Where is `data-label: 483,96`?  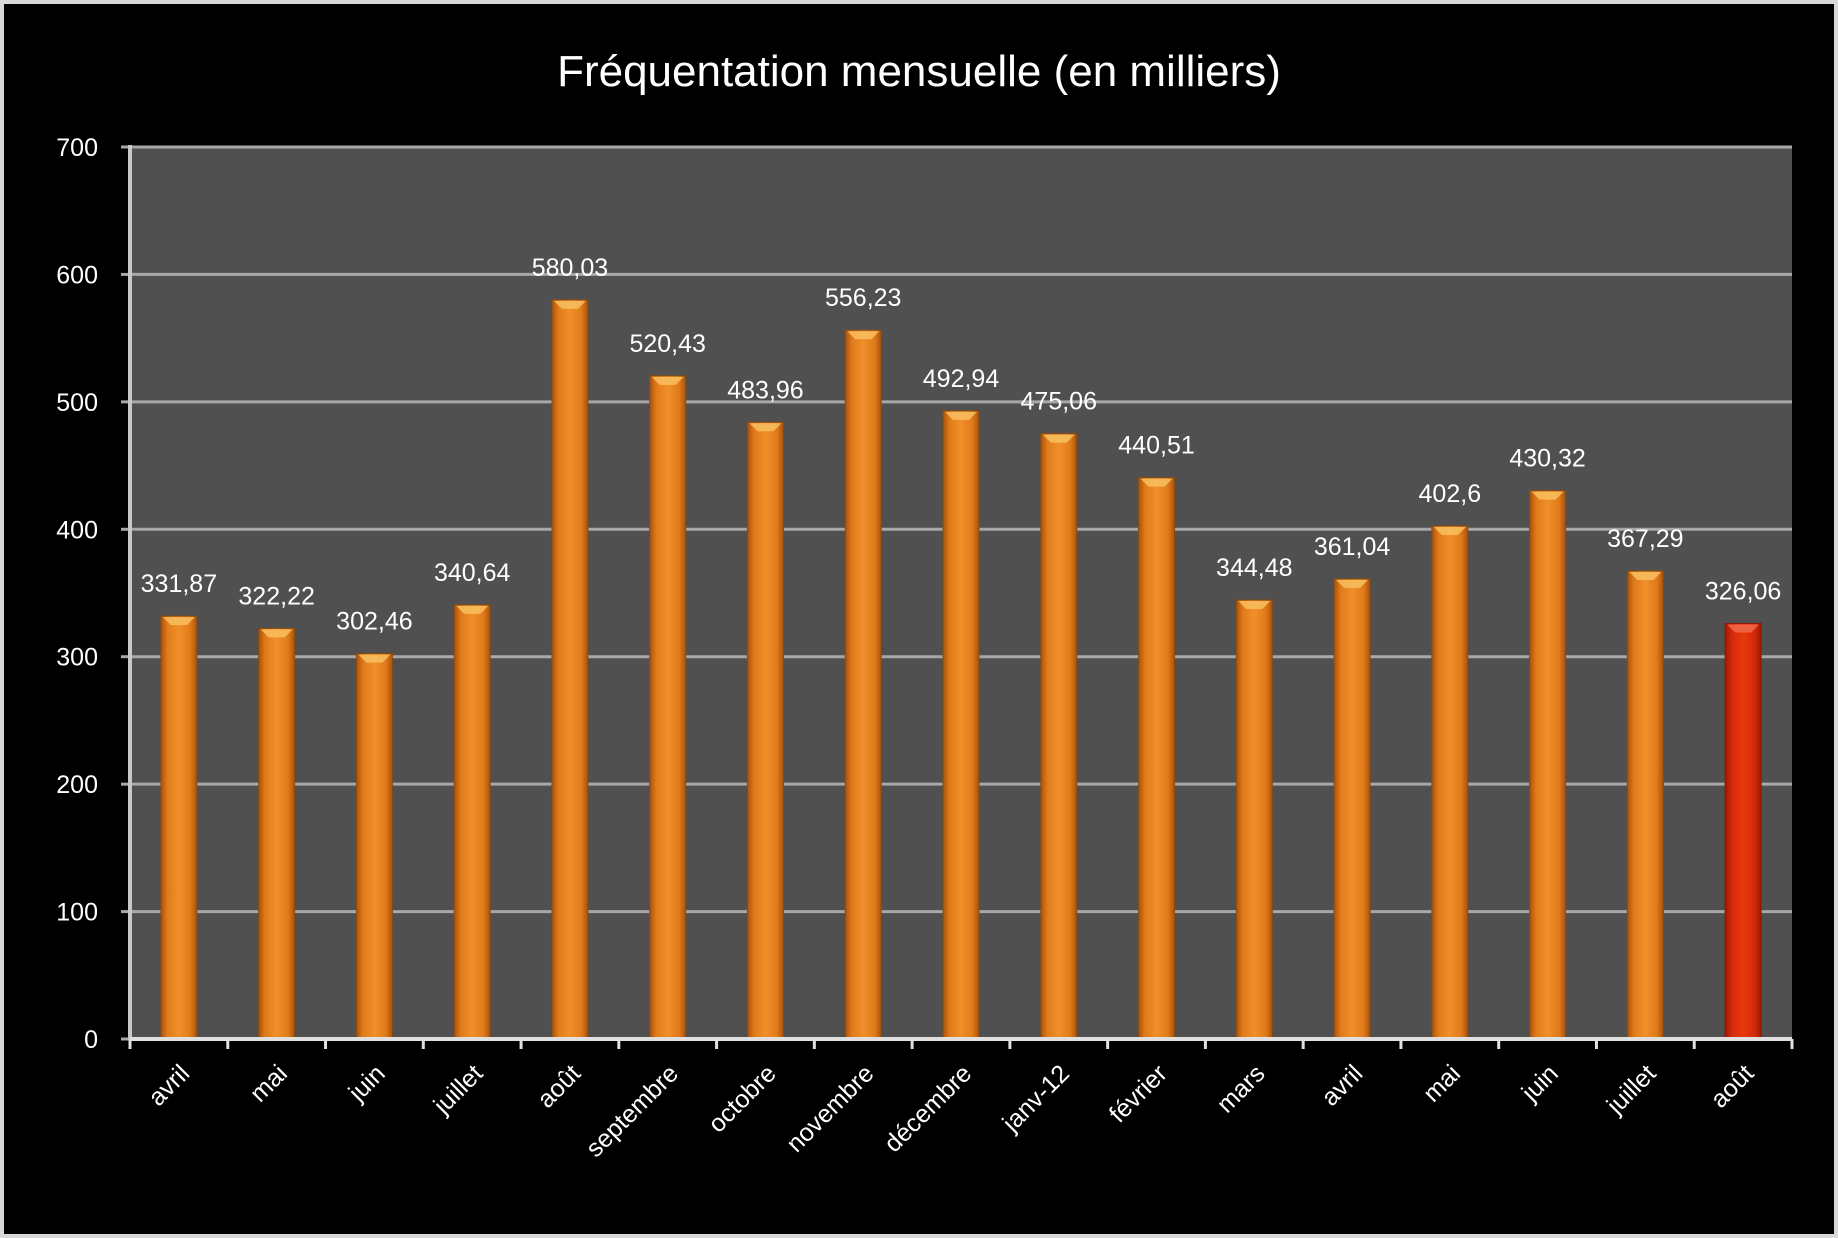 data-label: 483,96 is located at coordinates (765, 390).